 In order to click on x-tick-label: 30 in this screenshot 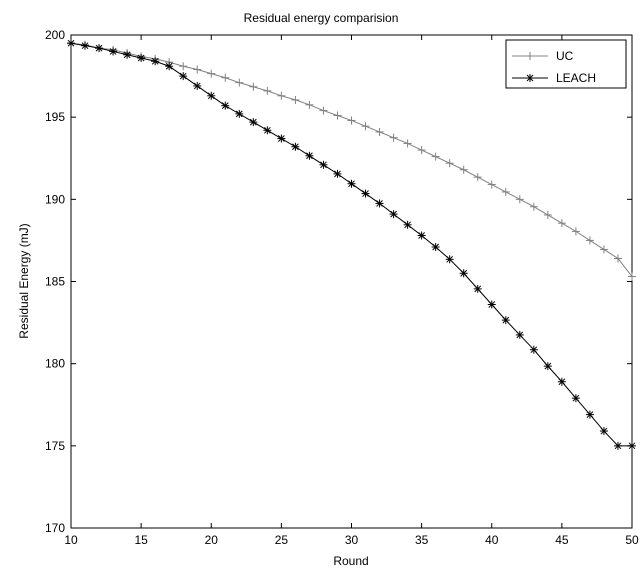, I will do `click(352, 540)`.